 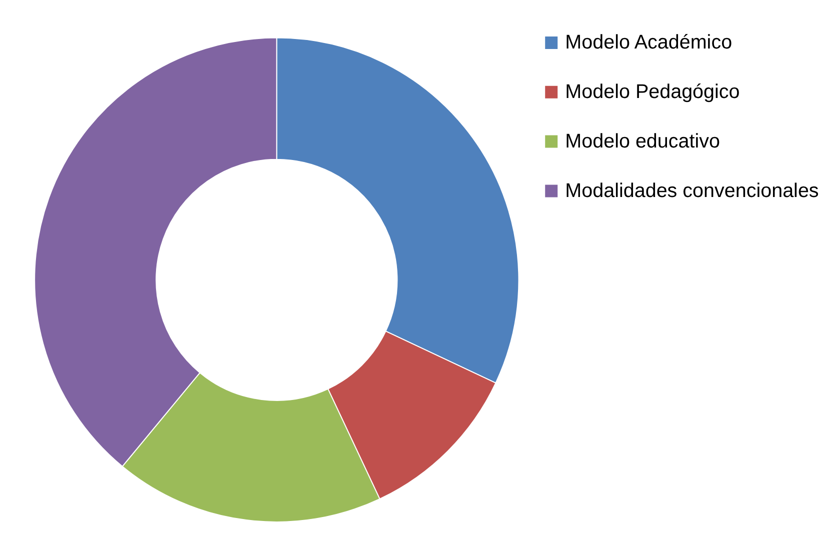 I want to click on legend-label: Modalidades convencionales, so click(x=692, y=191).